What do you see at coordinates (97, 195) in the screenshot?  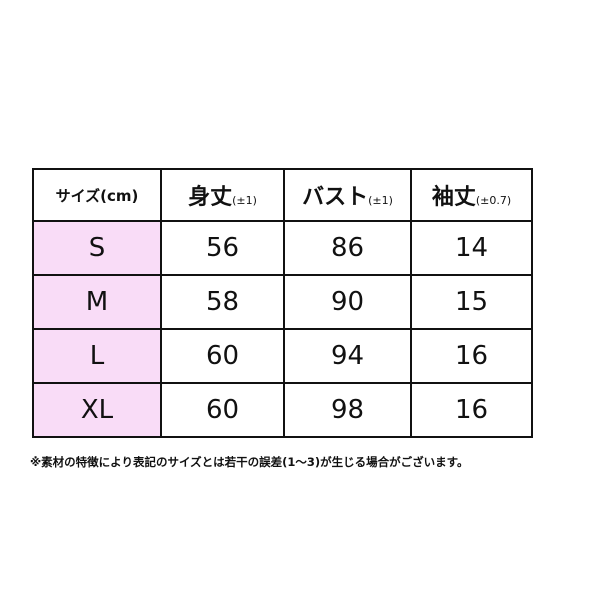 I see `header-cell: サイズ(cm)` at bounding box center [97, 195].